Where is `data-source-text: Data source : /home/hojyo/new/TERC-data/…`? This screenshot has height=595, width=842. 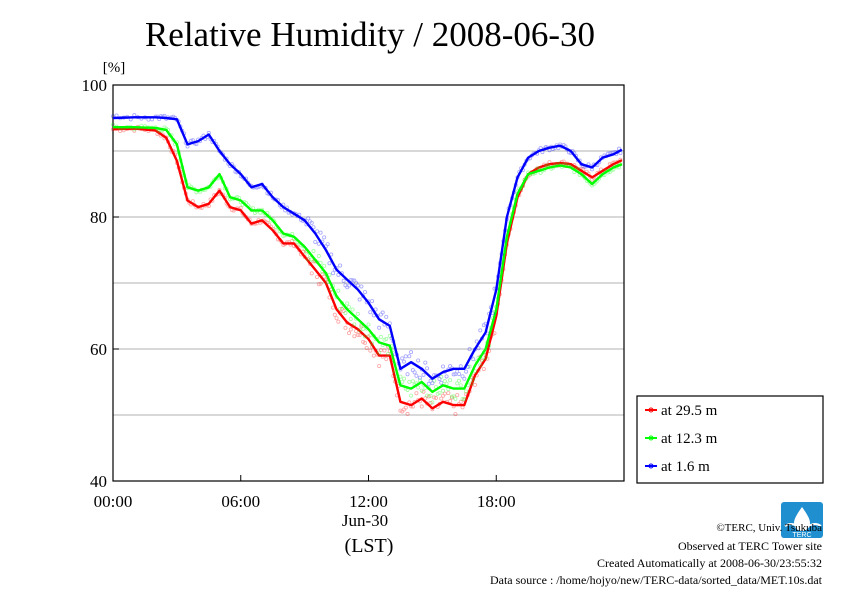
data-source-text: Data source : /home/hojyo/new/TERC-data/… is located at coordinates (656, 580).